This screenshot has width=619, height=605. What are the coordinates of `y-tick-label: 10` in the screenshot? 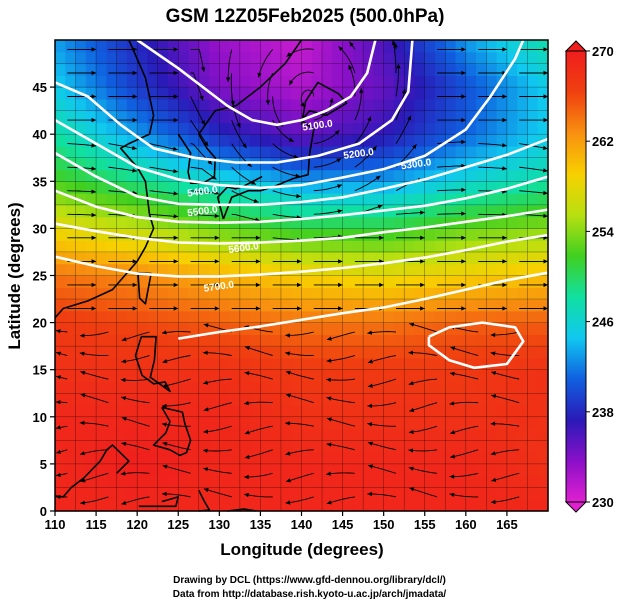 It's located at (40, 417).